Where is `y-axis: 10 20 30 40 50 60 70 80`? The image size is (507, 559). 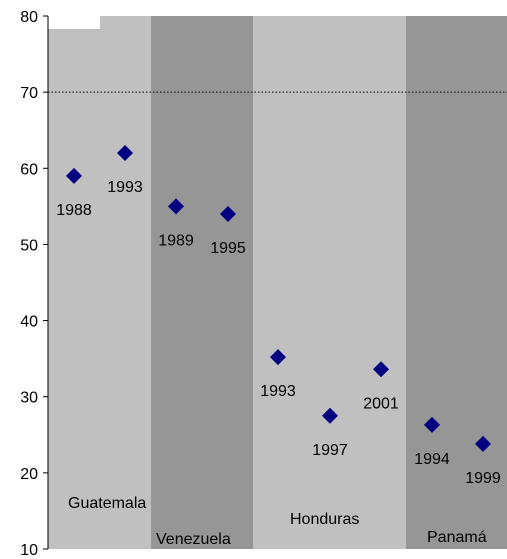 y-axis: 10 20 30 40 50 60 70 80 is located at coordinates (34, 284).